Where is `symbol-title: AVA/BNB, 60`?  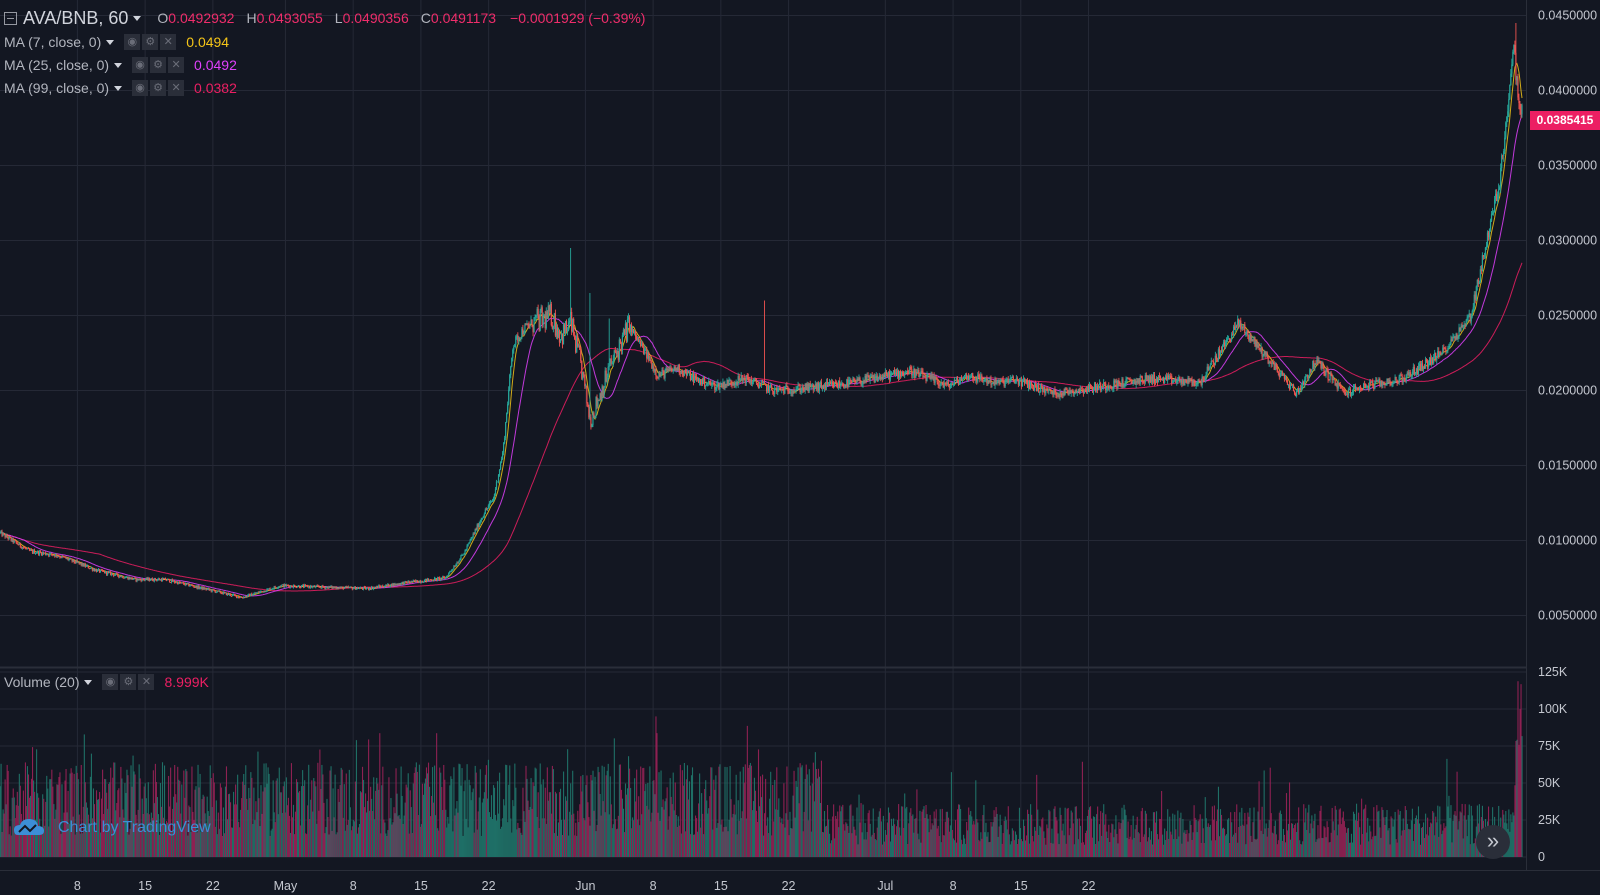 symbol-title: AVA/BNB, 60 is located at coordinates (76, 17).